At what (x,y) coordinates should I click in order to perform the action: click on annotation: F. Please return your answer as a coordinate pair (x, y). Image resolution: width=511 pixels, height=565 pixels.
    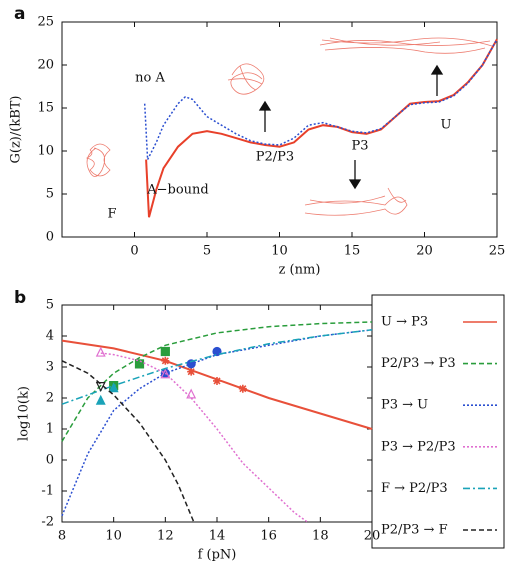
    Looking at the image, I should click on (111, 214).